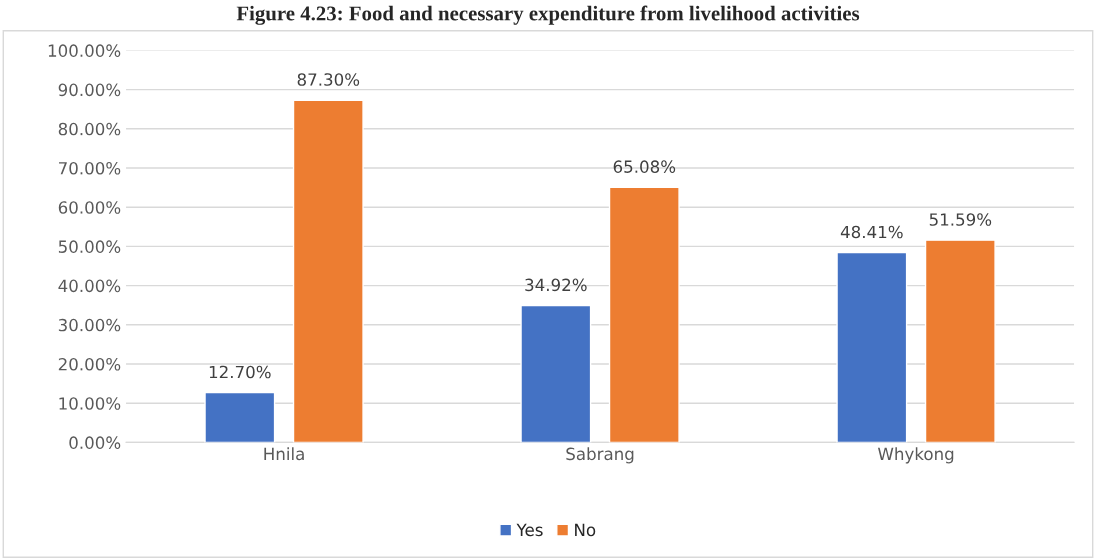 This screenshot has width=1096, height=560. I want to click on data-label: 51.59%, so click(960, 219).